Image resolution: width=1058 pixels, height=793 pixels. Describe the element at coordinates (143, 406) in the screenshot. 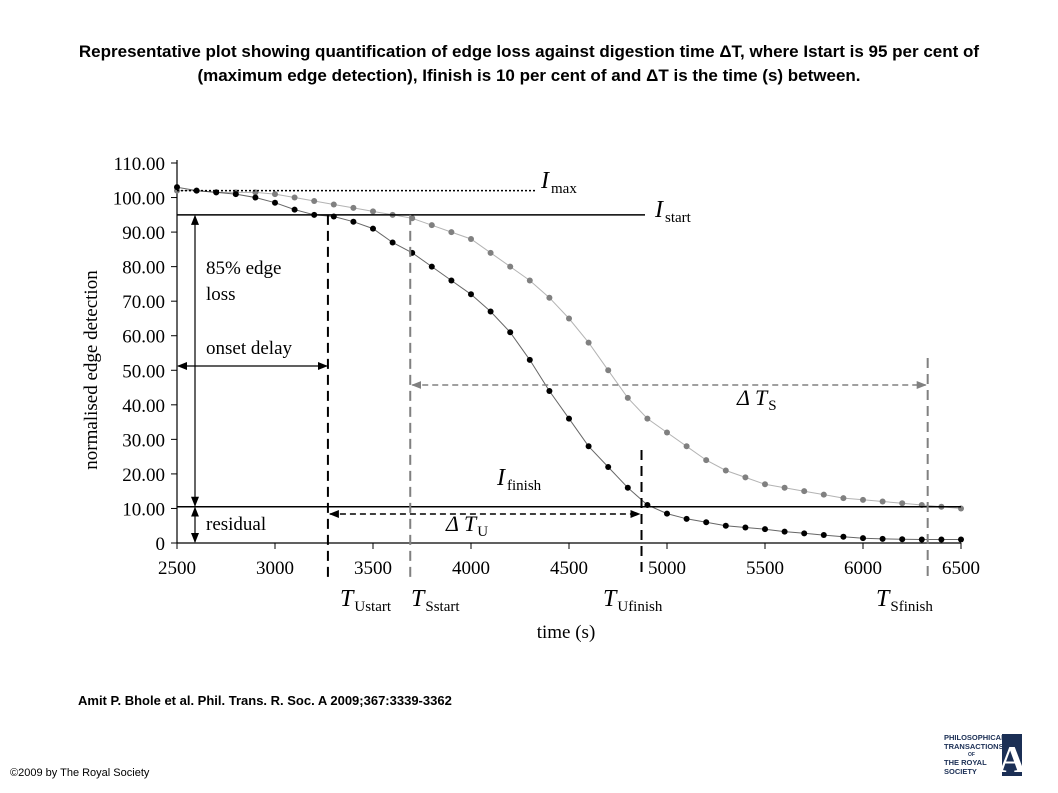

I see `y-tick-label: 40.00` at that location.